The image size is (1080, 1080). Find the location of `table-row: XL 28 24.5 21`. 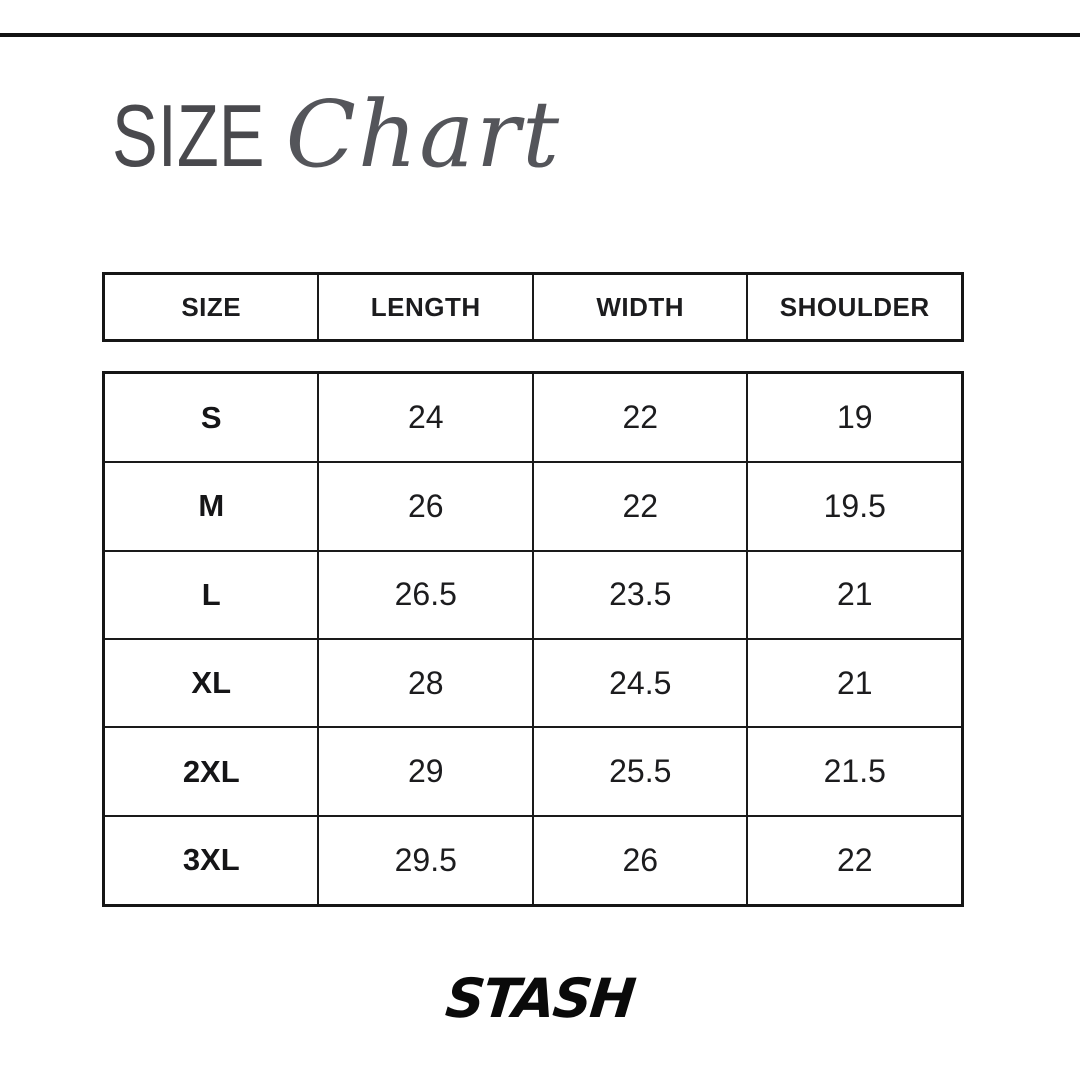

table-row: XL 28 24.5 21 is located at coordinates (533, 683).